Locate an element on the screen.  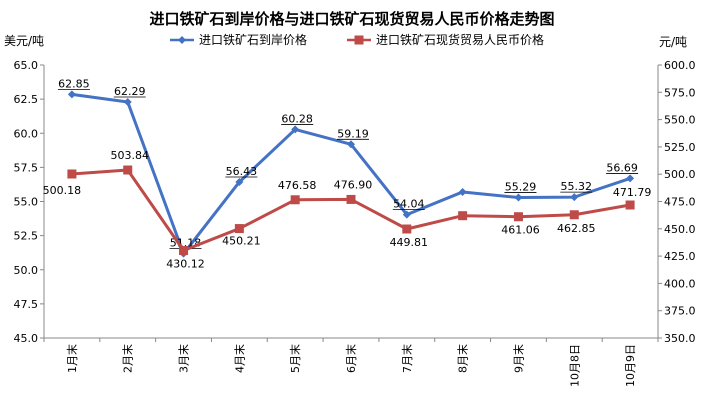
x-category-label: 2月末 is located at coordinates (128, 358).